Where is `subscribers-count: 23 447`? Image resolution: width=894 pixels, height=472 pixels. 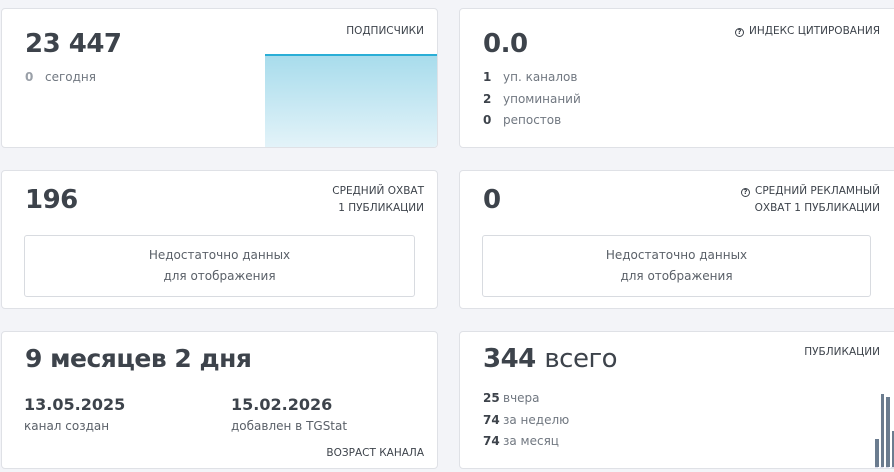 subscribers-count: 23 447 is located at coordinates (73, 44).